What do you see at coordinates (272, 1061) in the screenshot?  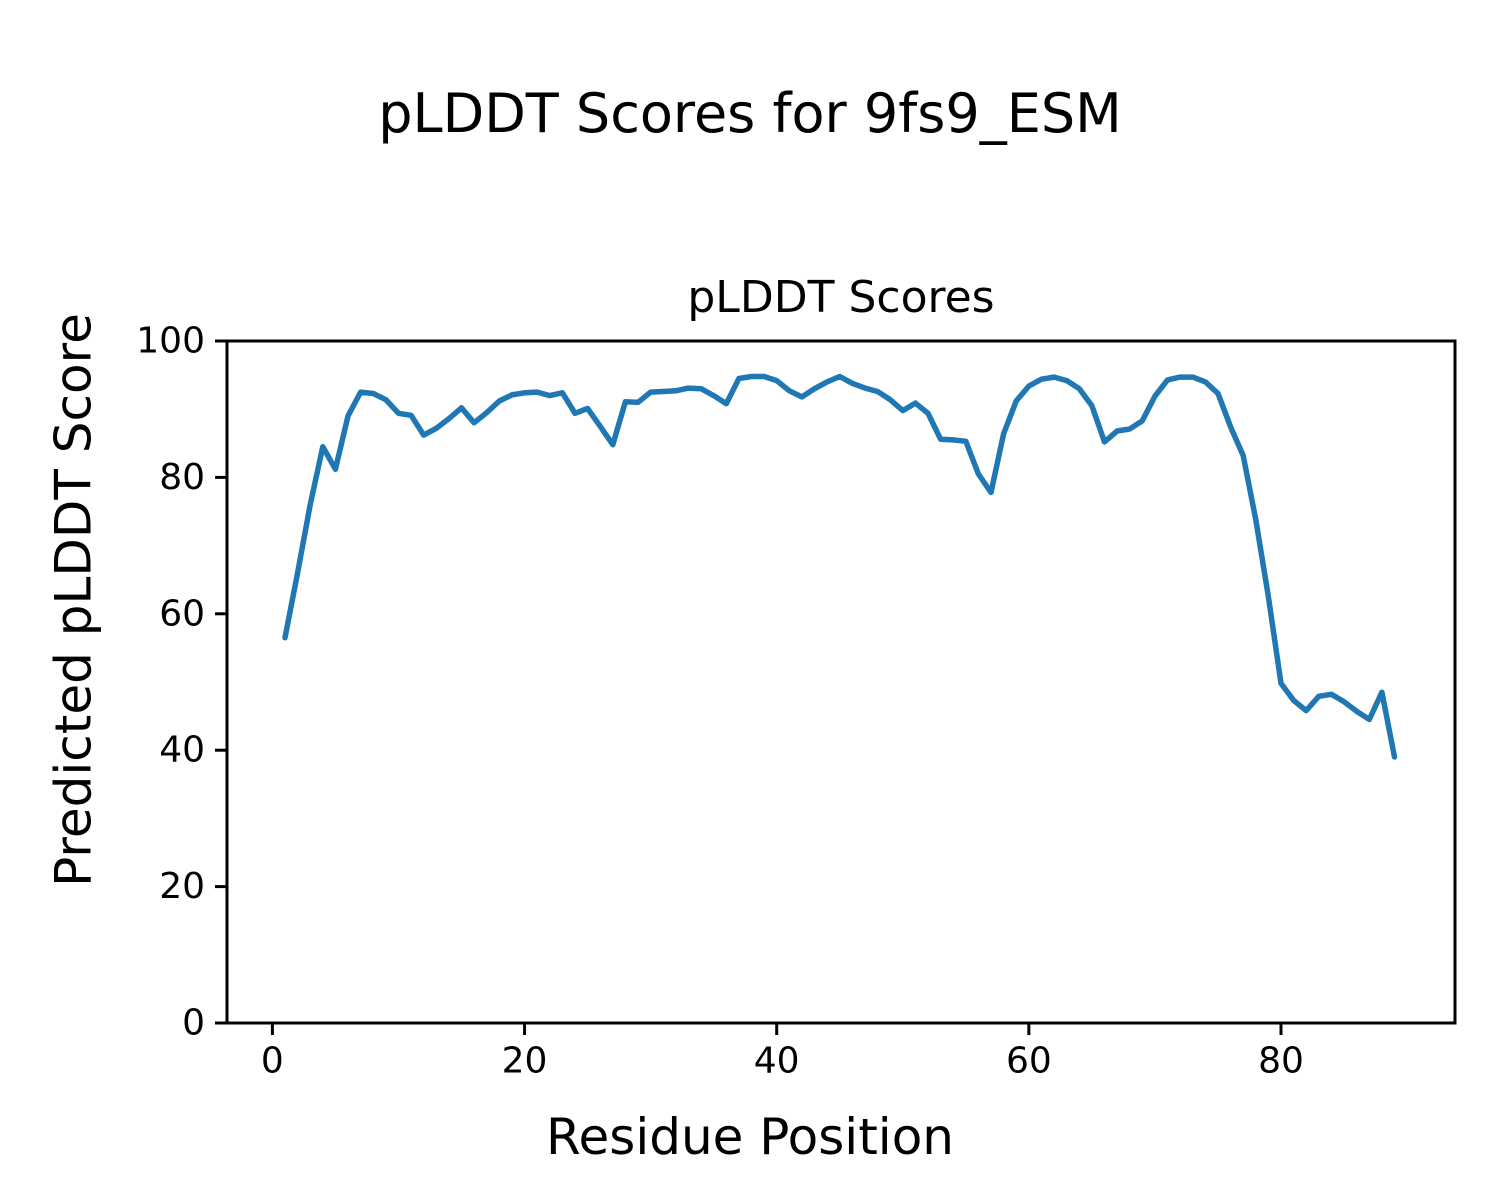 I see `x-tick-label: 0` at bounding box center [272, 1061].